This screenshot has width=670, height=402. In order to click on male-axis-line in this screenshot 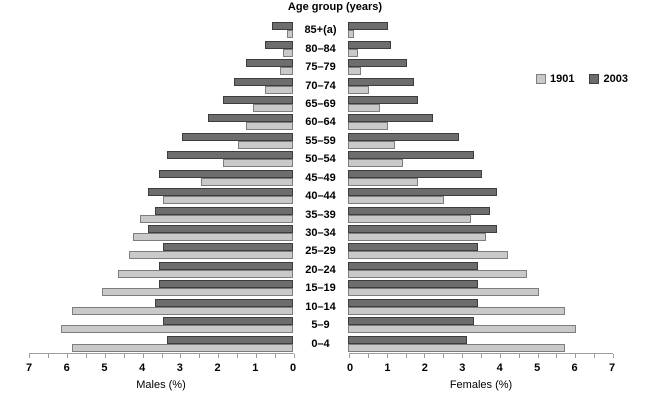, I will do `click(161, 353)`.